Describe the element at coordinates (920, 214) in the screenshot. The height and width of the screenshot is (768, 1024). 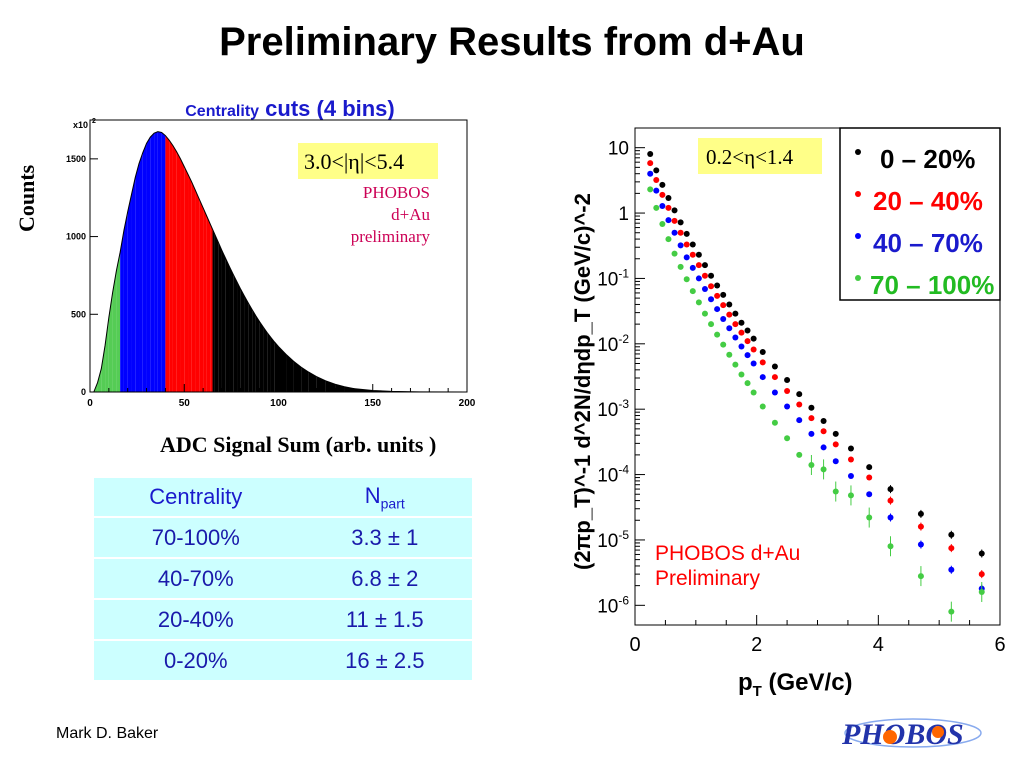
I see `spectrum-legend: 0 – 20% 20 – 40% 40 – 70% 70 – 100%` at that location.